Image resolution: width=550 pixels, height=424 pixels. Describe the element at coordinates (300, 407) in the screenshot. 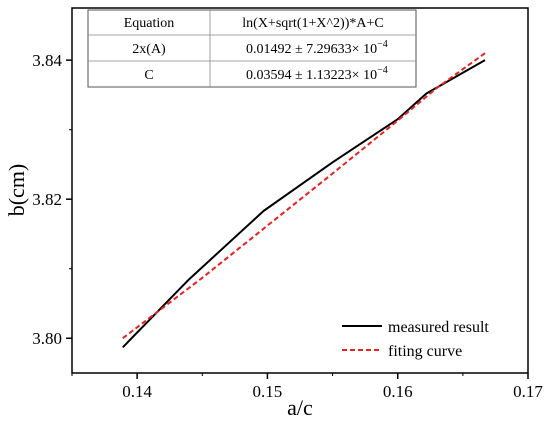

I see `x-axis-label: a/c` at that location.